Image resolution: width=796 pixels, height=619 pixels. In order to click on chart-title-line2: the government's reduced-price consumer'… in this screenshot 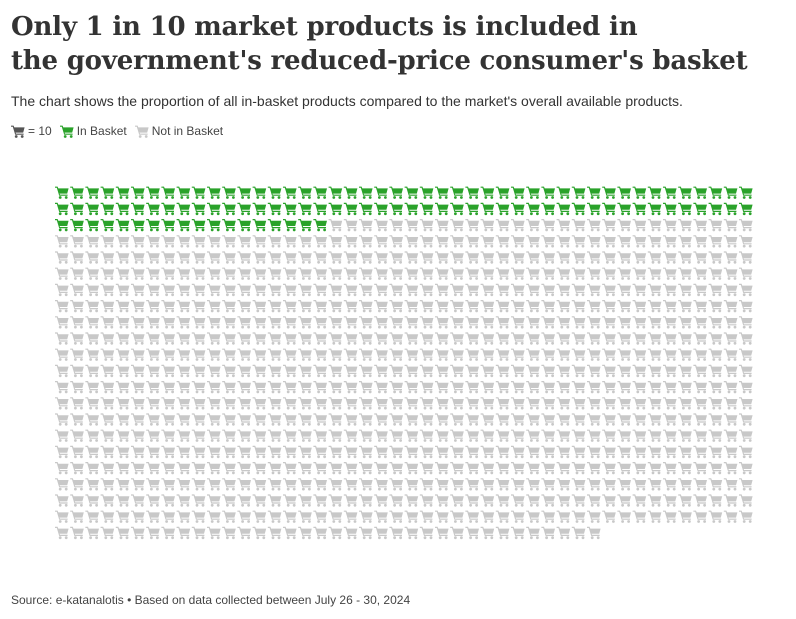, I will do `click(379, 61)`.